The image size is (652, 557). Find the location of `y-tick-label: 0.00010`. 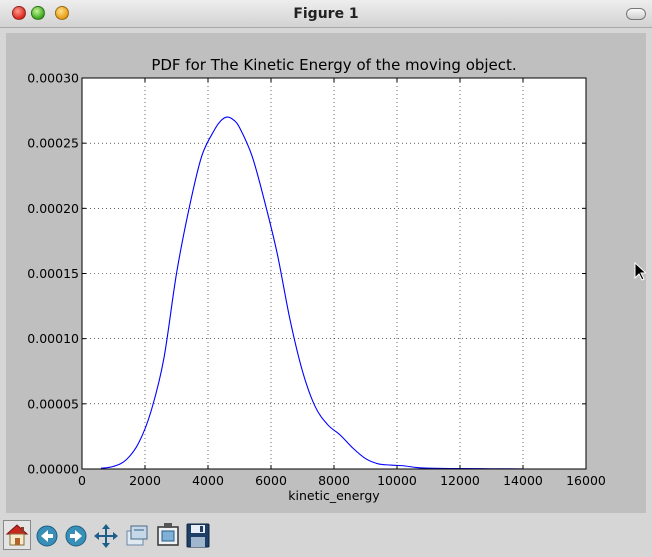

y-tick-label: 0.00010 is located at coordinates (53, 338).